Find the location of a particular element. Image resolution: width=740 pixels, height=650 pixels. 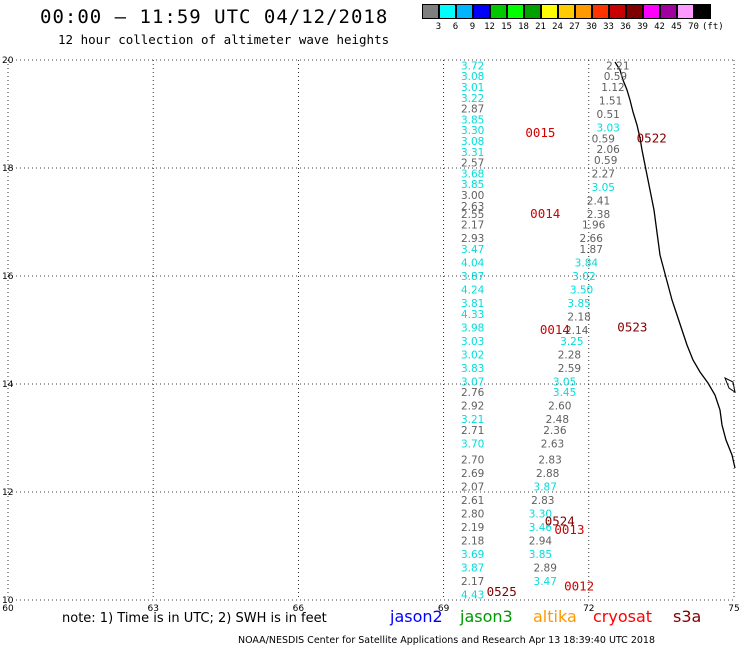

wave-height-value: 2.69 is located at coordinates (472, 474).